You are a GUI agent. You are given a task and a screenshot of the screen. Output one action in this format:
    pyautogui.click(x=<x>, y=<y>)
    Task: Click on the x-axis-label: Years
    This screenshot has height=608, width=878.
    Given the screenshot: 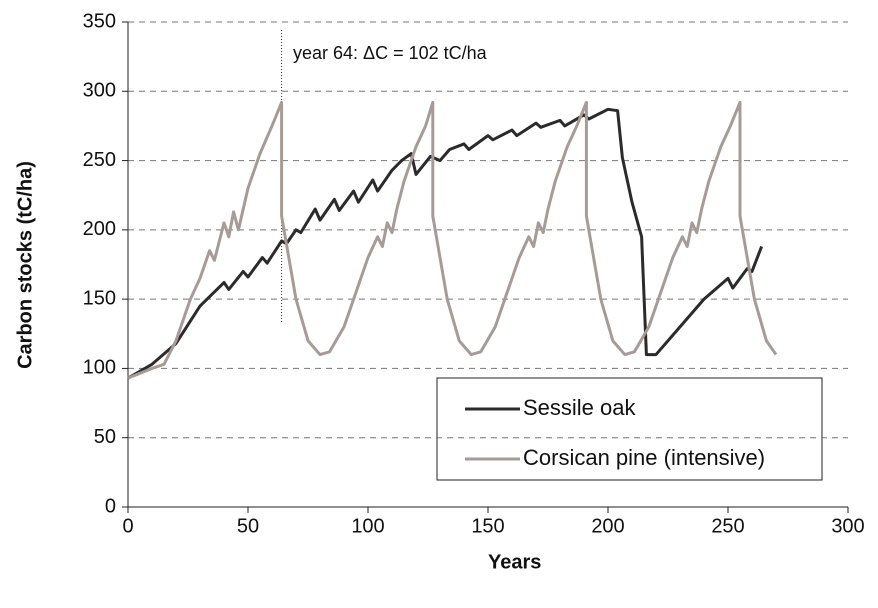 What is the action you would take?
    pyautogui.click(x=514, y=562)
    